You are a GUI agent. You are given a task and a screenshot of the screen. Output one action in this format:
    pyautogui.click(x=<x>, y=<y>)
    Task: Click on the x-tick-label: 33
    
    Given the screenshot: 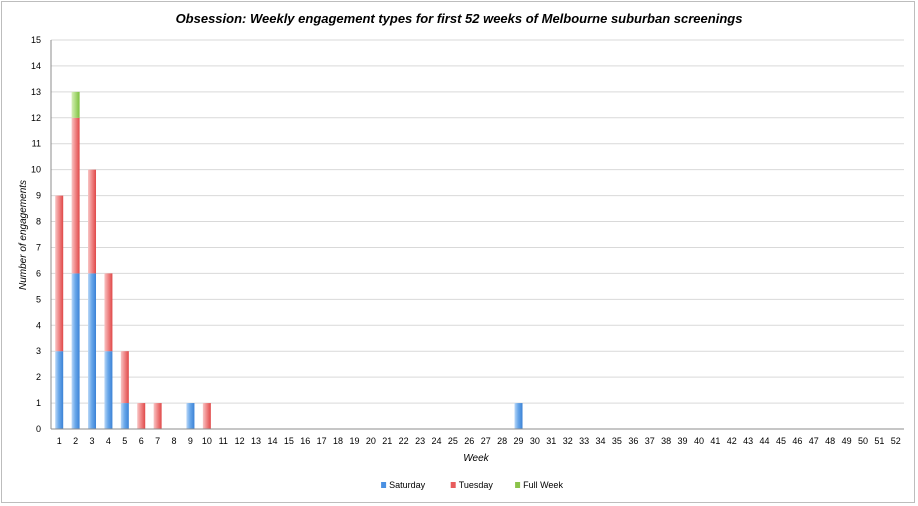 What is the action you would take?
    pyautogui.click(x=584, y=441)
    